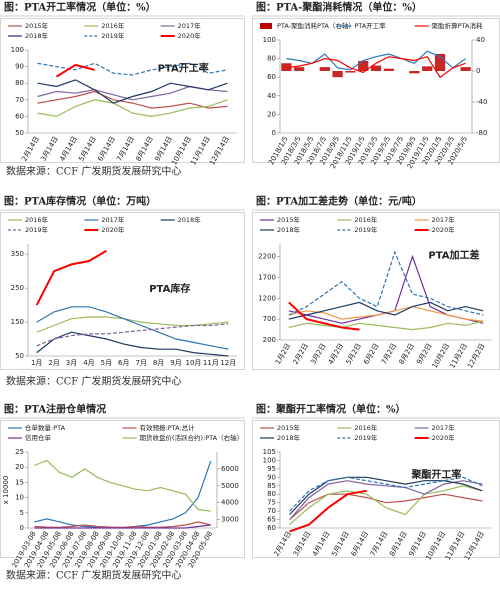 The height and width of the screenshot is (590, 500). What do you see at coordinates (267, 277) in the screenshot?
I see `y-tick-label: 1700` at bounding box center [267, 277].